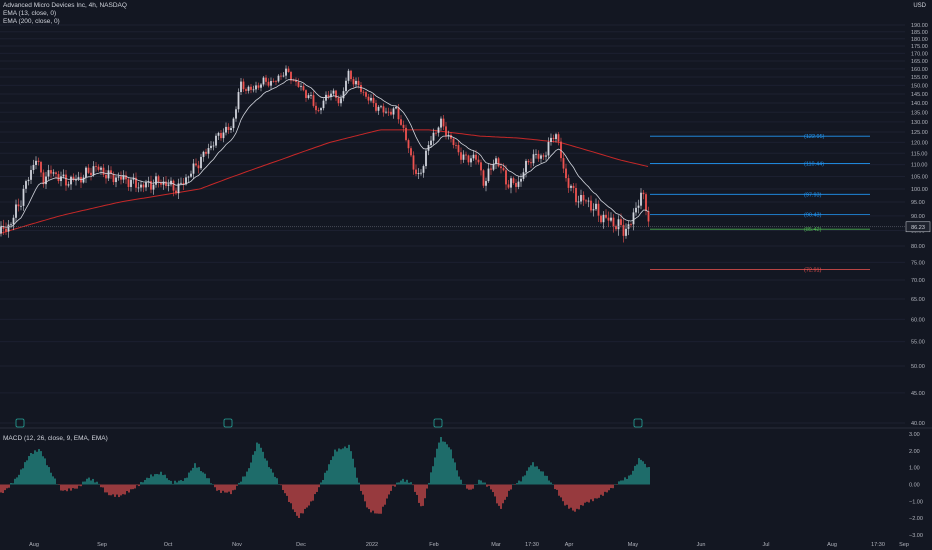  Describe the element at coordinates (916, 502) in the screenshot. I see `macd-tick-label: −1.00` at that location.